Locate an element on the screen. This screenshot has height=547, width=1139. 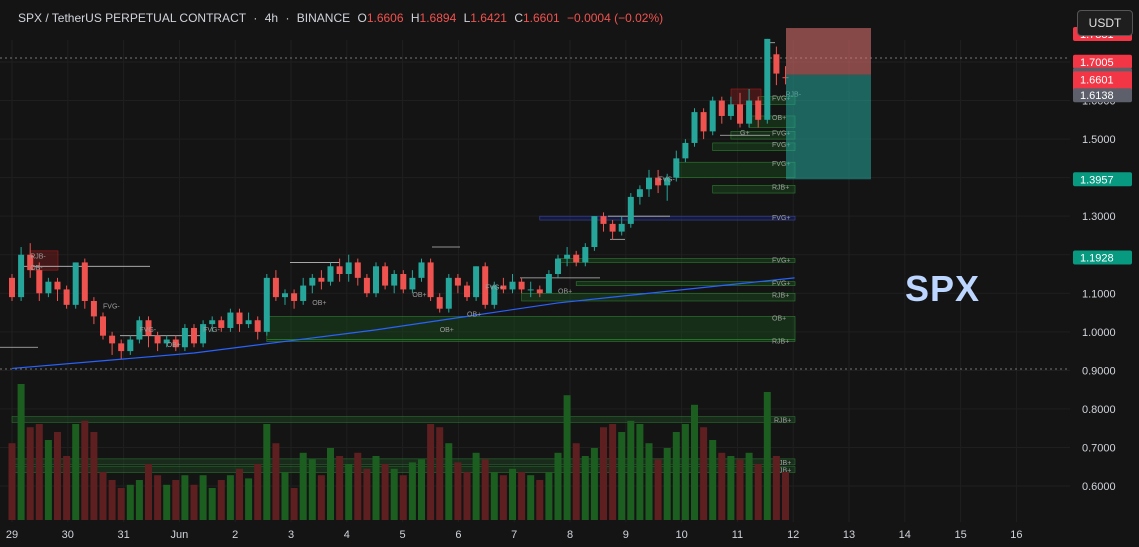
x-axis-tick-label: 2 is located at coordinates (235, 535).